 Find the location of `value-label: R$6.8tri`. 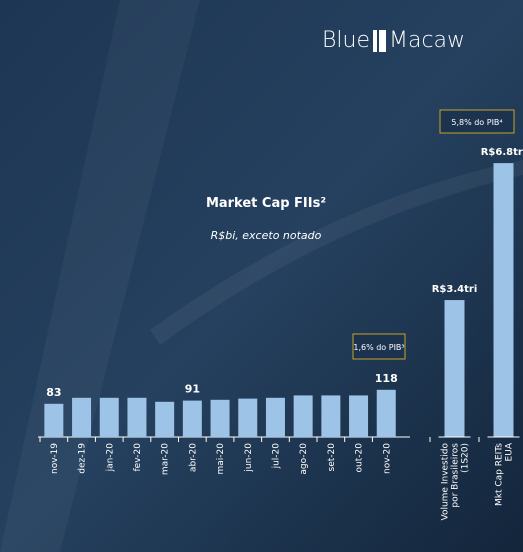

value-label: R$6.8tri is located at coordinates (502, 152).